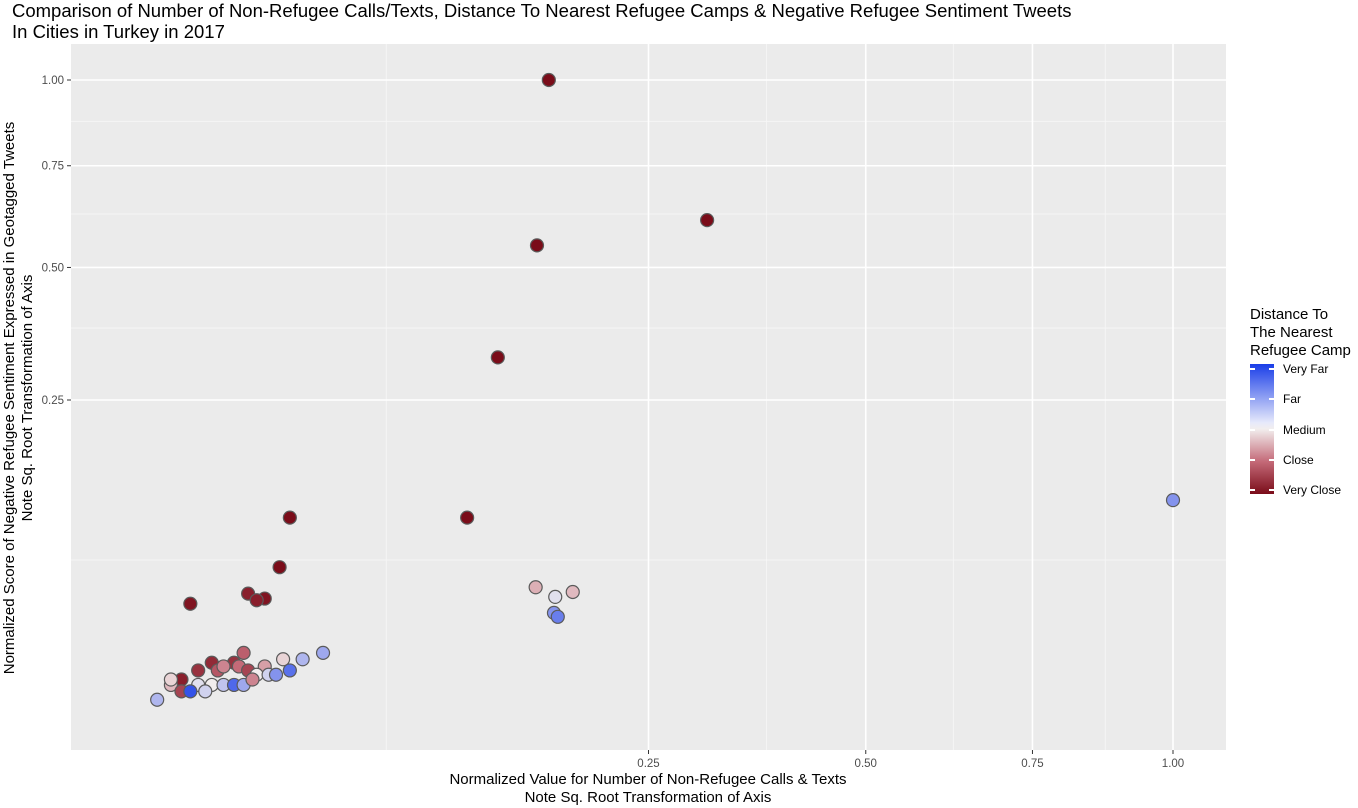 The height and width of the screenshot is (808, 1358). Describe the element at coordinates (866, 764) in the screenshot. I see `x-tick-label: 0.50` at that location.